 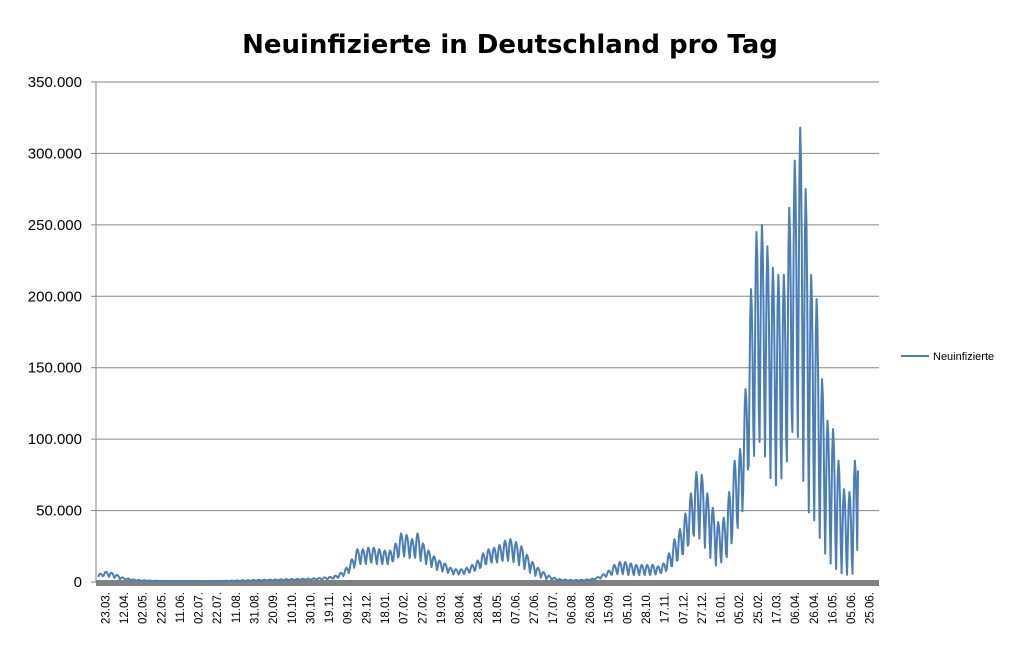 I want to click on x-tick-label: 05.02., so click(x=740, y=608).